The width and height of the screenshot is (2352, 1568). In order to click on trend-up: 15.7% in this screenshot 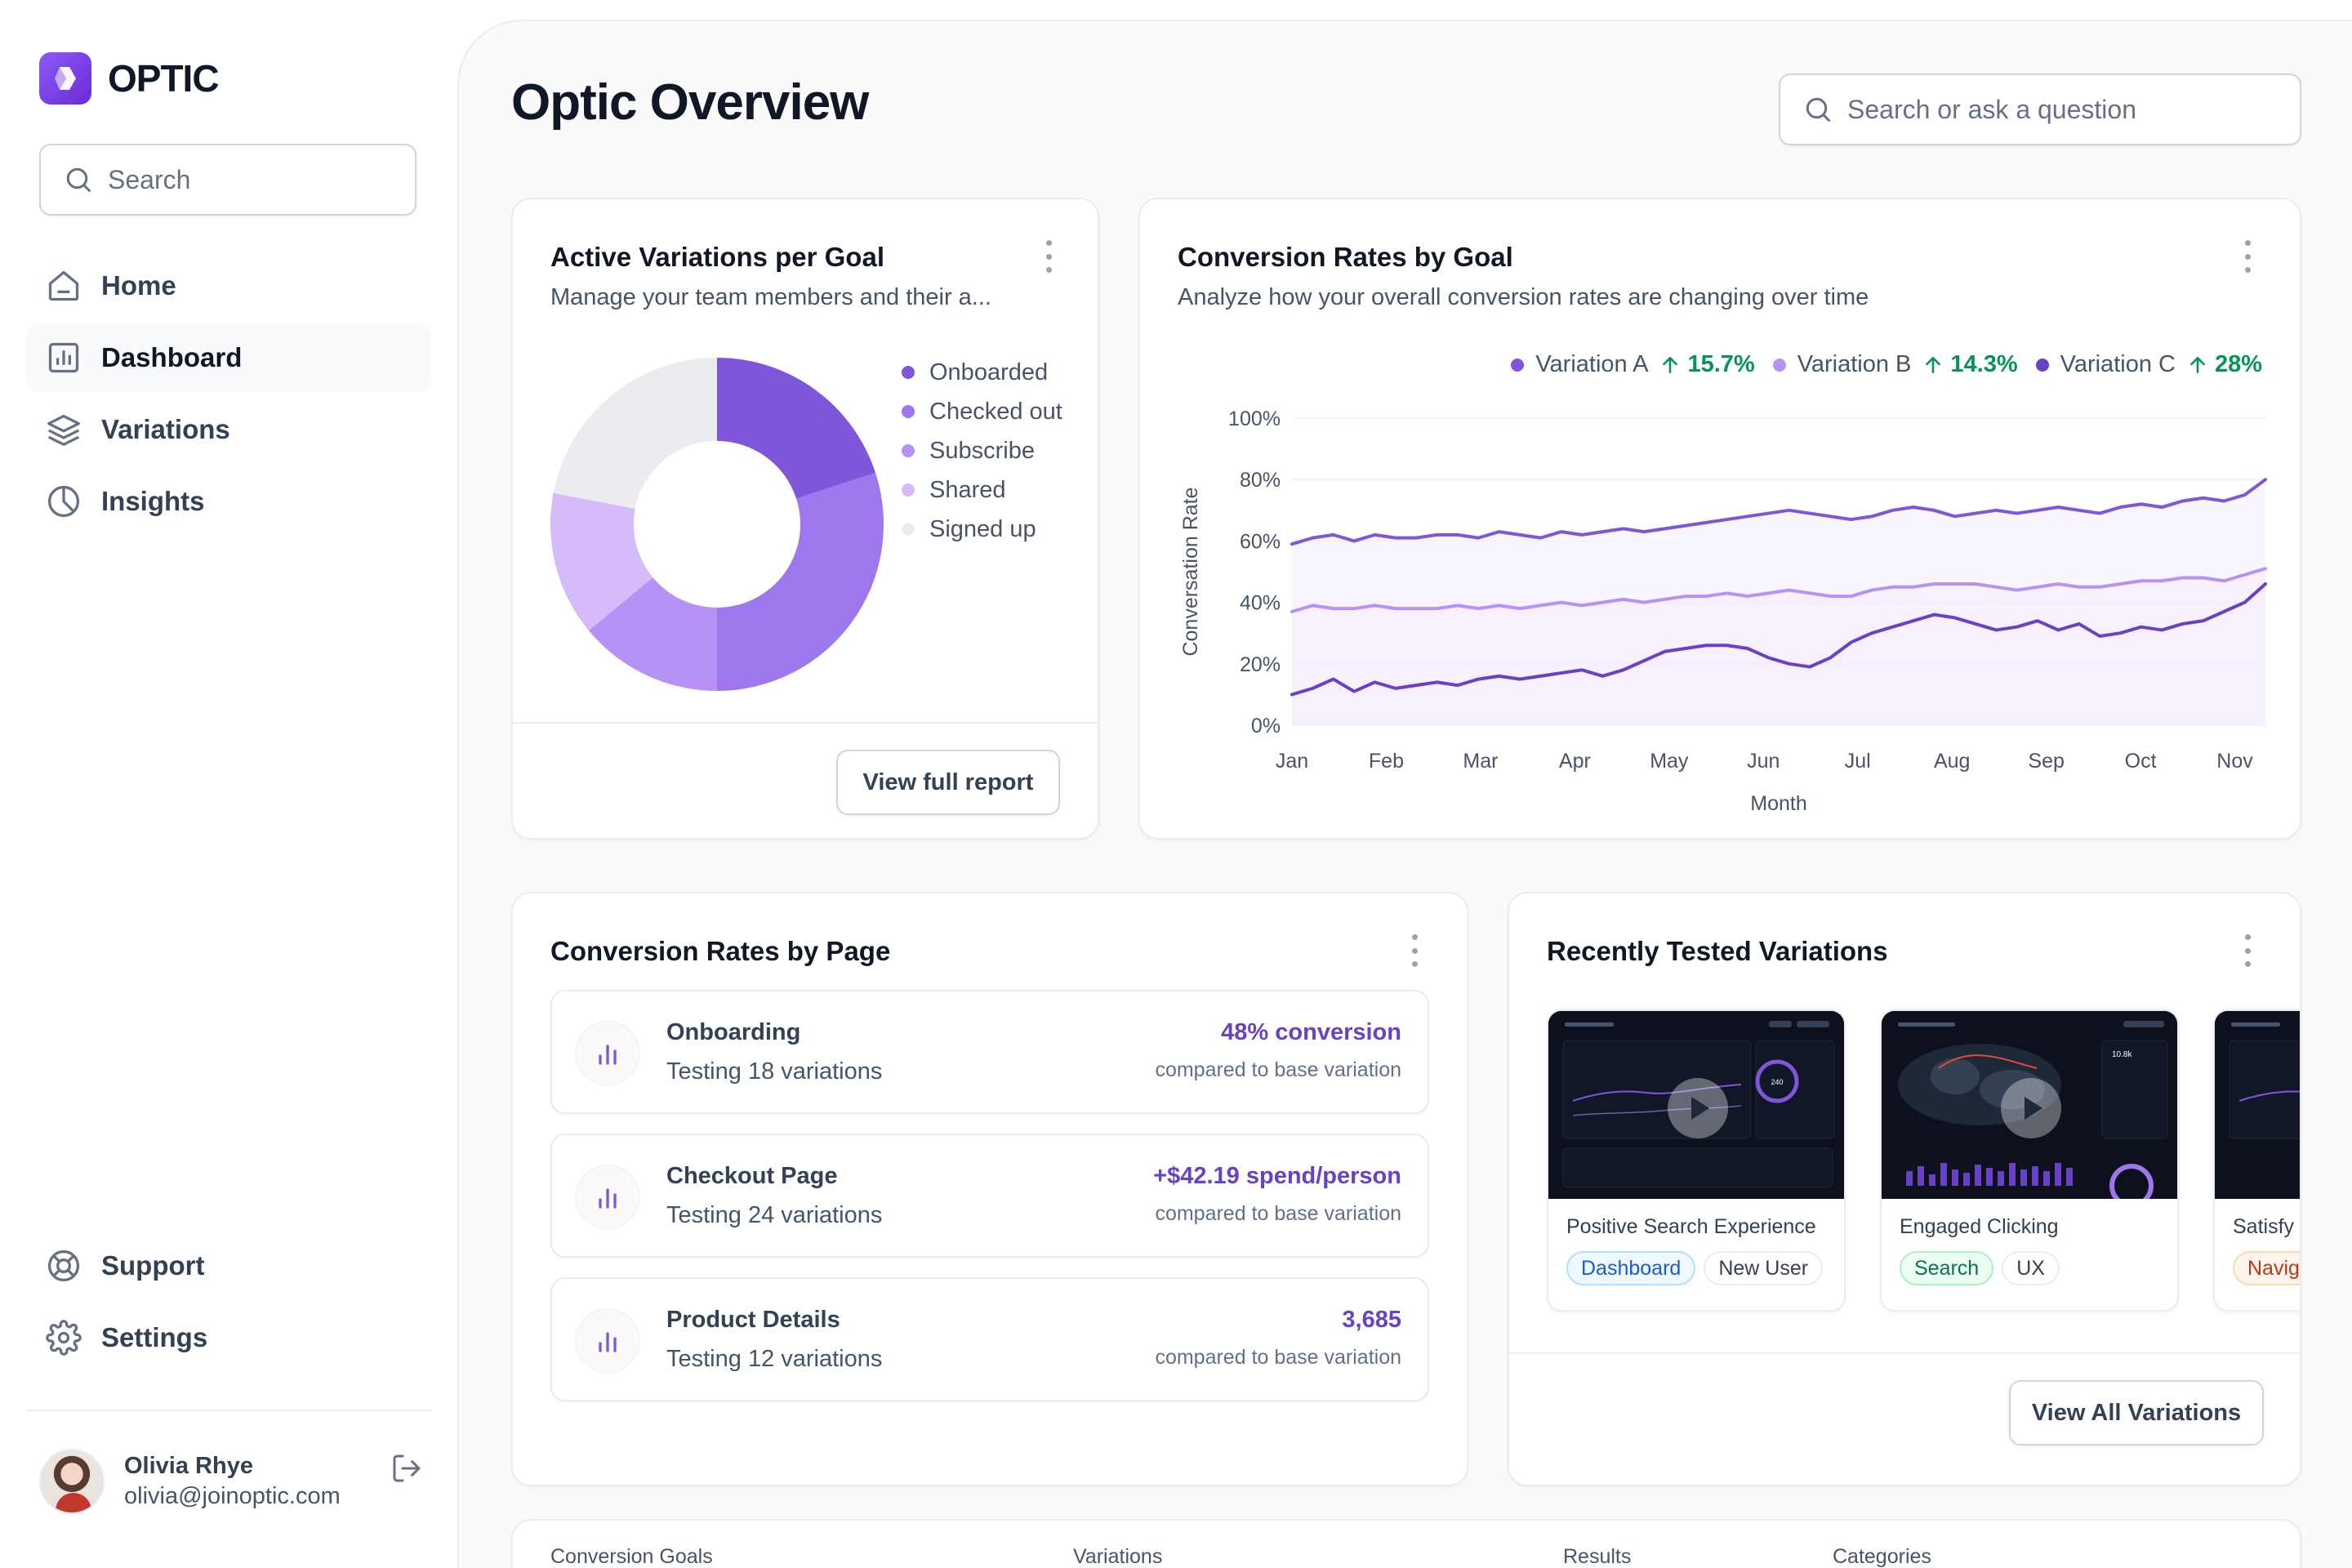, I will do `click(1707, 364)`.